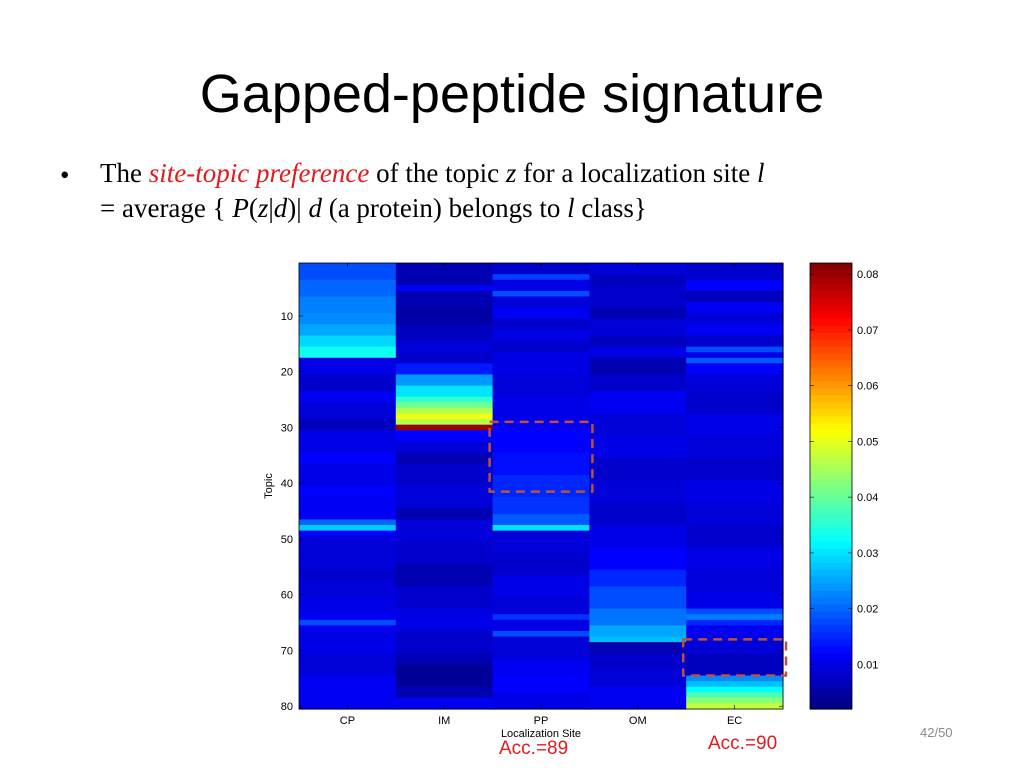  I want to click on y-axis-label: Topic, so click(269, 486).